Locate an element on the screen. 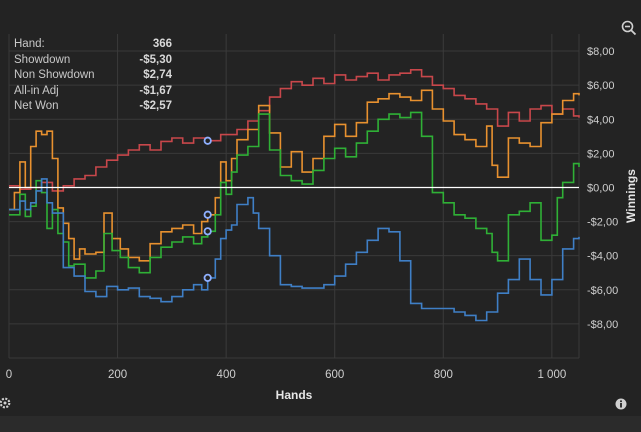  y-axis-title: Winnings is located at coordinates (631, 196).